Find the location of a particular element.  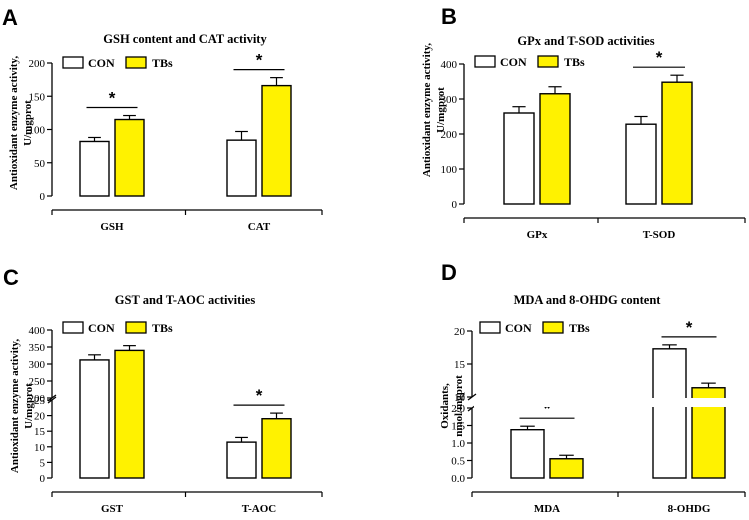

bar-tbs-cat is located at coordinates (276, 140).